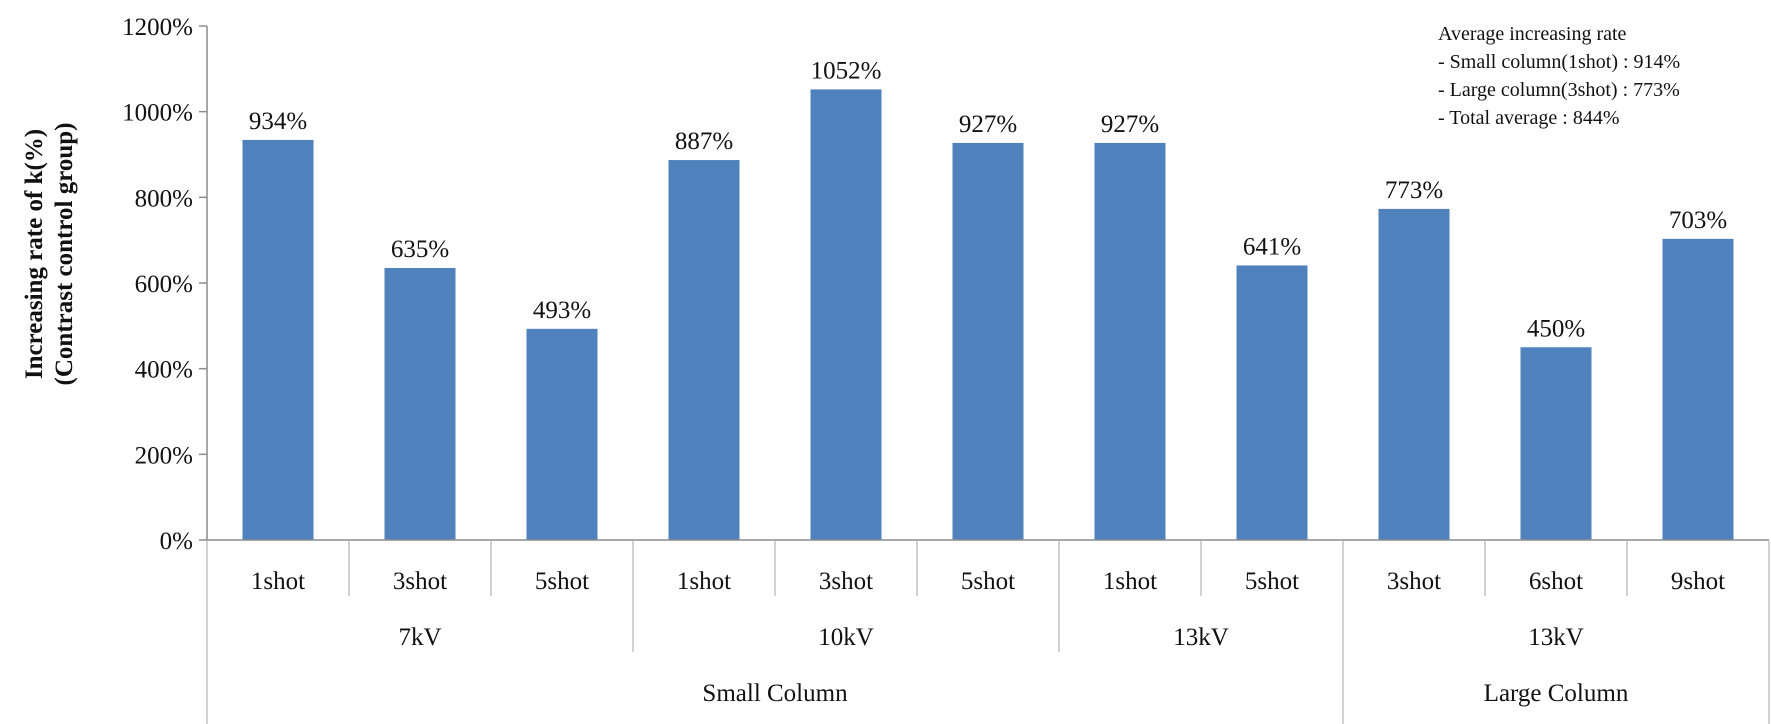 This screenshot has width=1771, height=724. I want to click on voltage-group-label: 10kV, so click(846, 637).